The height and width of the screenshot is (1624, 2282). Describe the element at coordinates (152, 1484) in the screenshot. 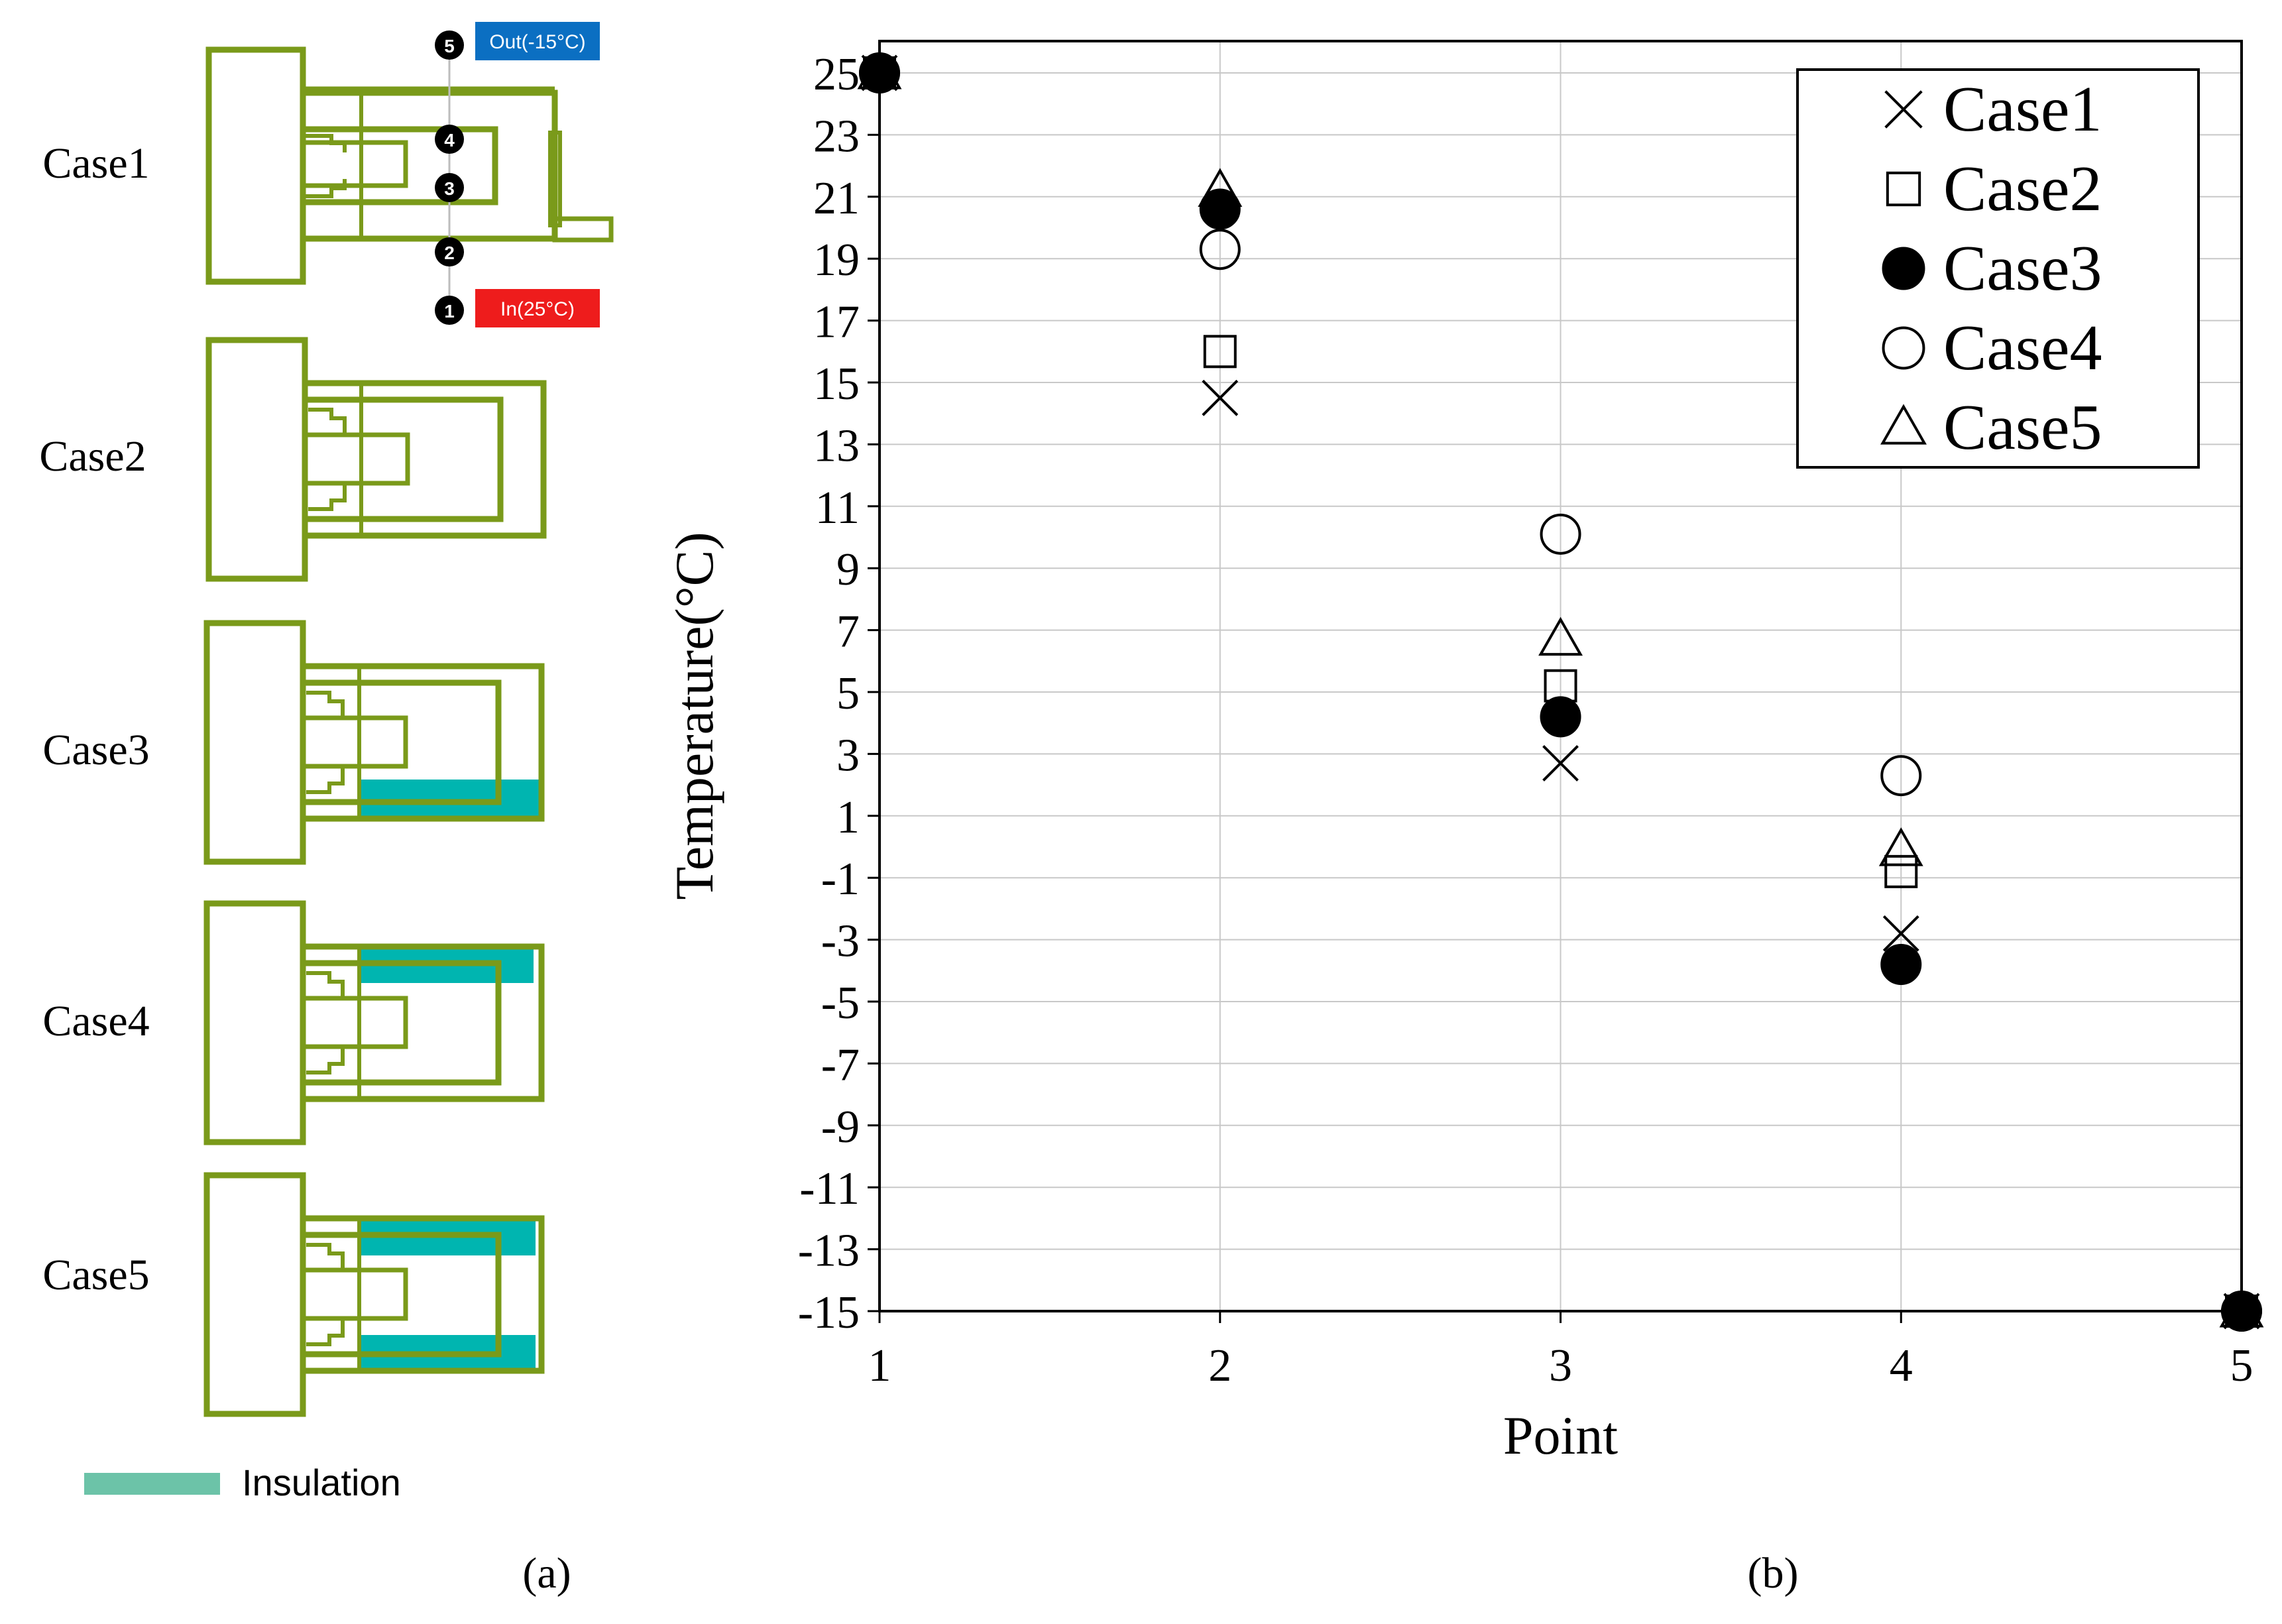

I see `insulation-swatch` at that location.